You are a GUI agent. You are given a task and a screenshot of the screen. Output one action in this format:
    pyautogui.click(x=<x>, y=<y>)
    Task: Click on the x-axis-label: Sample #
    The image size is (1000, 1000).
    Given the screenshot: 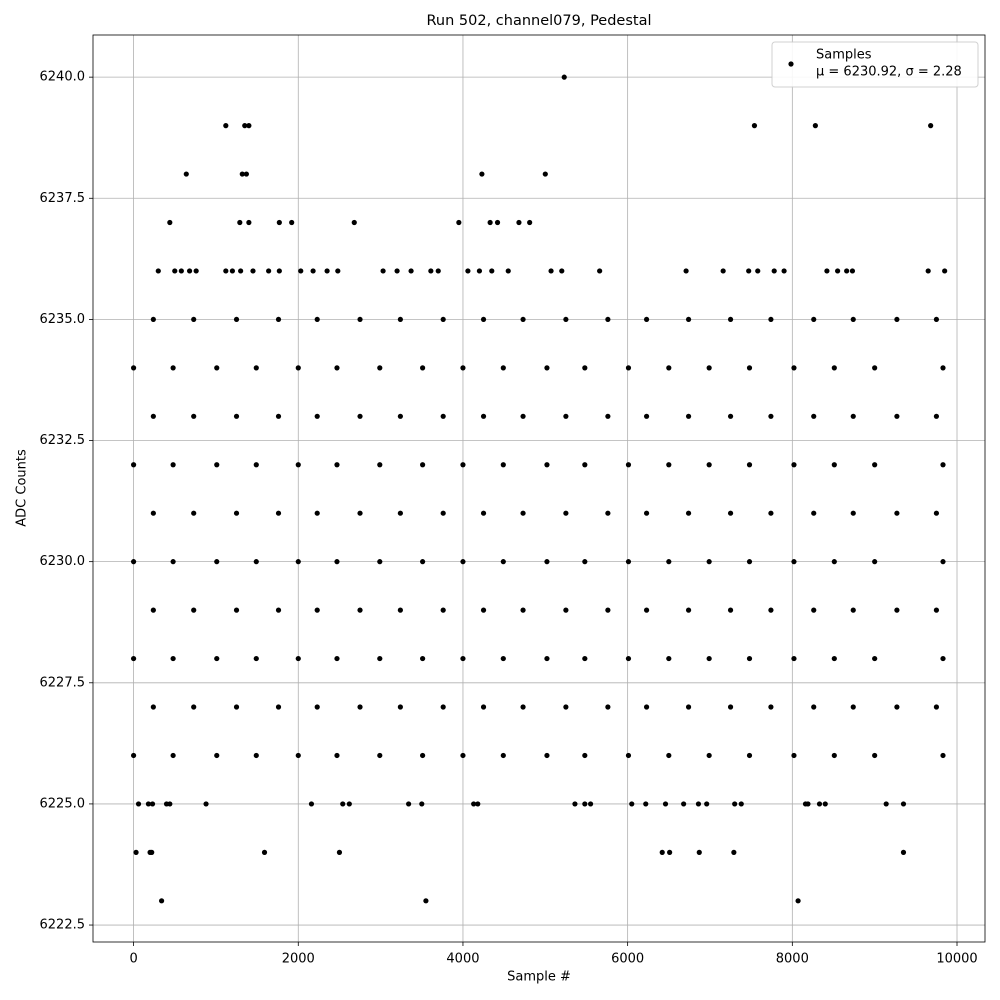 What is the action you would take?
    pyautogui.click(x=539, y=977)
    